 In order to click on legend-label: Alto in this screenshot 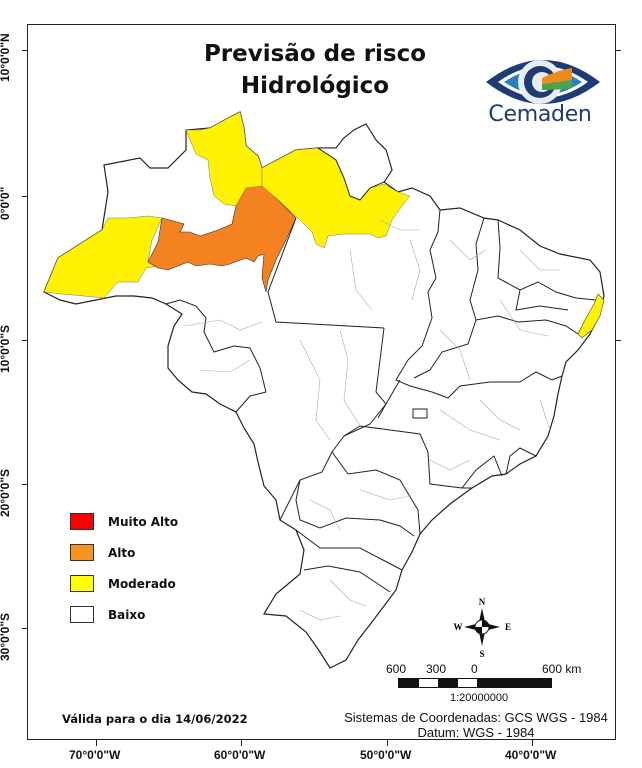, I will do `click(122, 552)`.